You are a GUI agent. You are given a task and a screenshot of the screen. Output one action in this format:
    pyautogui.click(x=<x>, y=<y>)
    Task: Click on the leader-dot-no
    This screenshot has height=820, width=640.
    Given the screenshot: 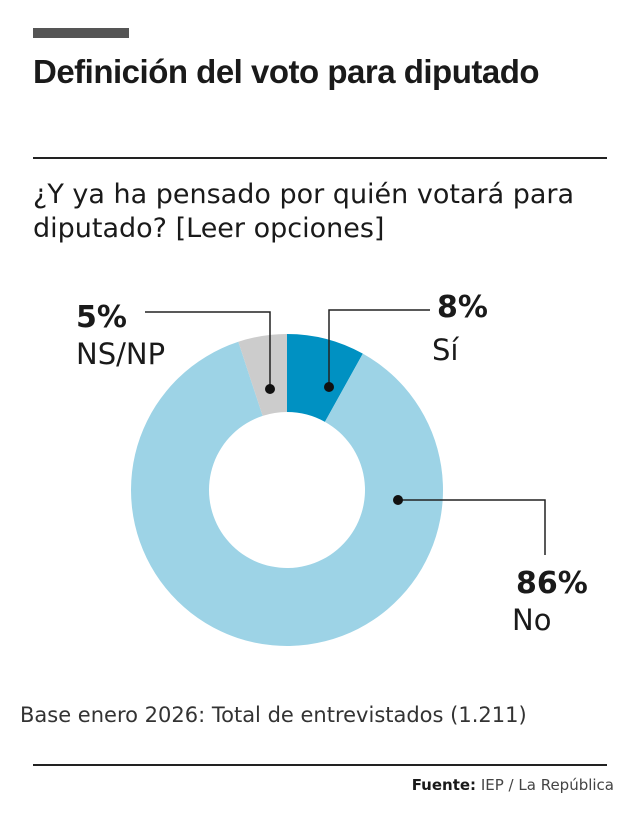 What is the action you would take?
    pyautogui.click(x=398, y=500)
    